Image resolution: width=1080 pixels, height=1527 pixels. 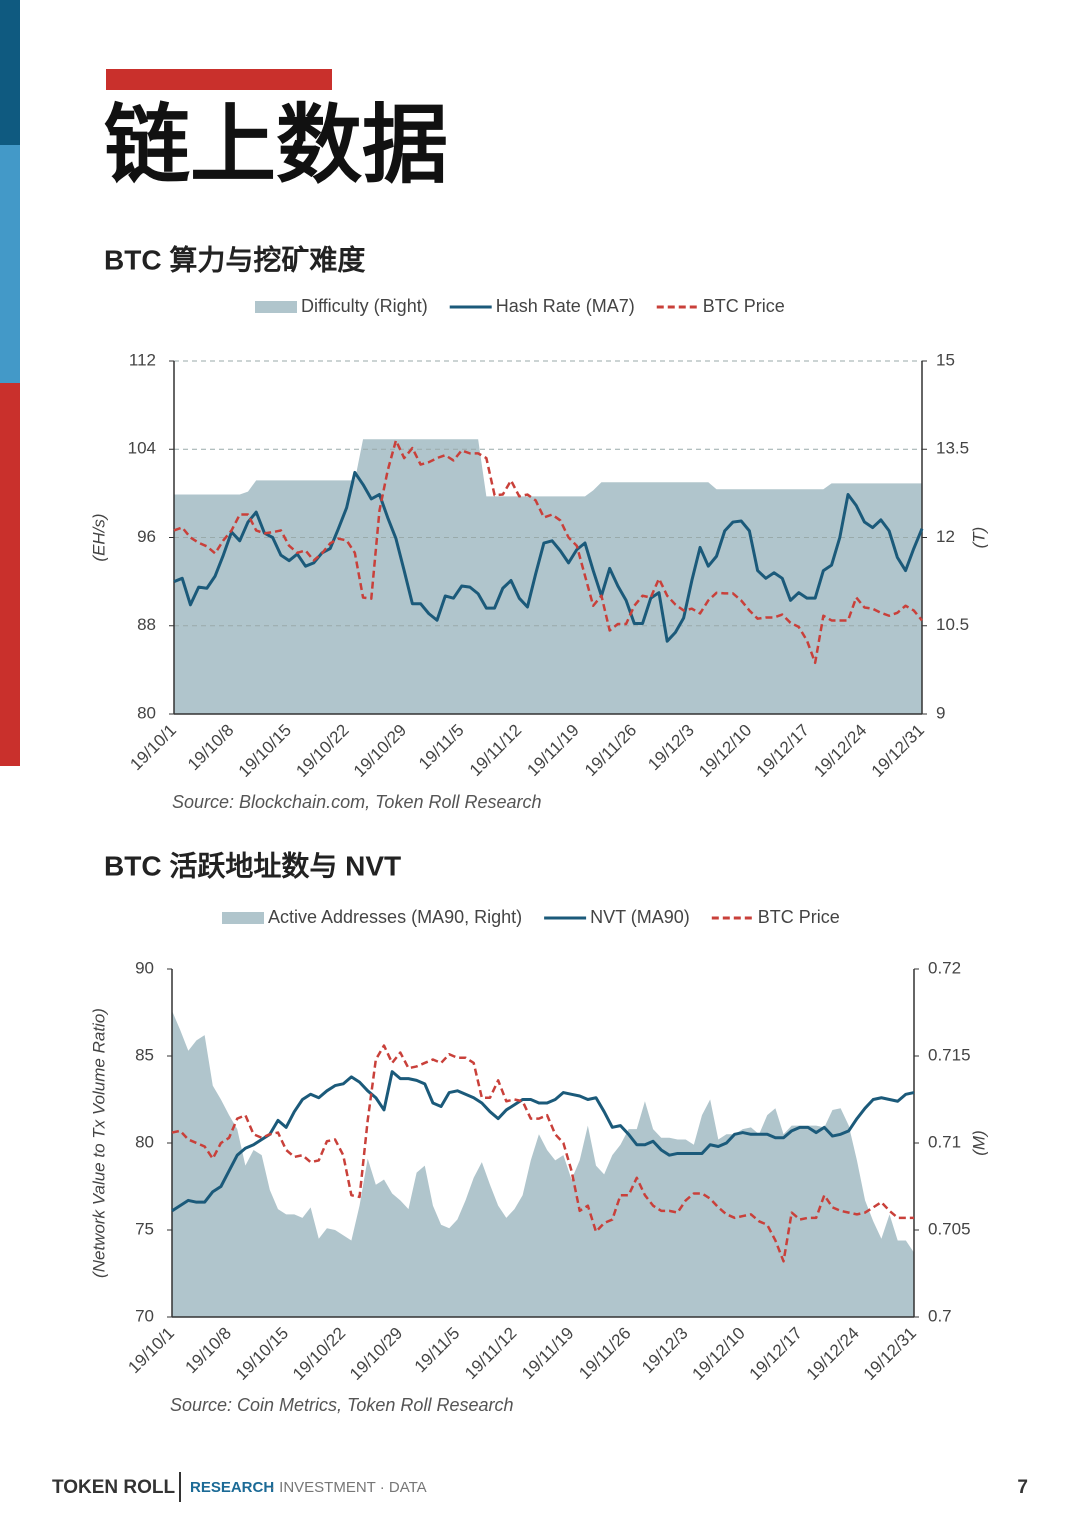 I want to click on y-axis-label: (Network Value to Tx Volume Ratio), so click(x=98, y=1143).